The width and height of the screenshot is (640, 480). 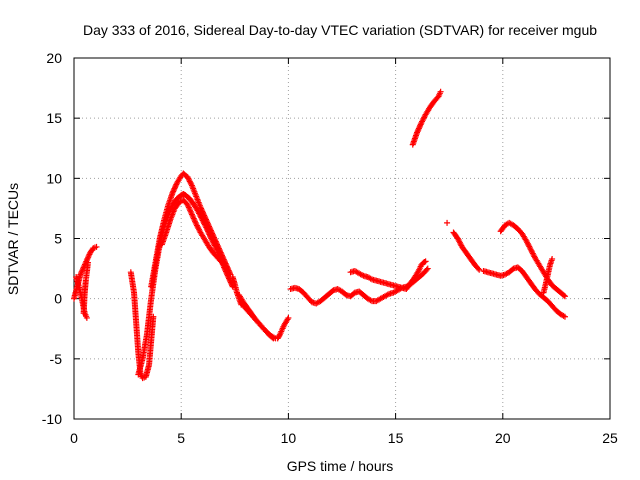 What do you see at coordinates (52, 419) in the screenshot?
I see `y-tick-label: -10` at bounding box center [52, 419].